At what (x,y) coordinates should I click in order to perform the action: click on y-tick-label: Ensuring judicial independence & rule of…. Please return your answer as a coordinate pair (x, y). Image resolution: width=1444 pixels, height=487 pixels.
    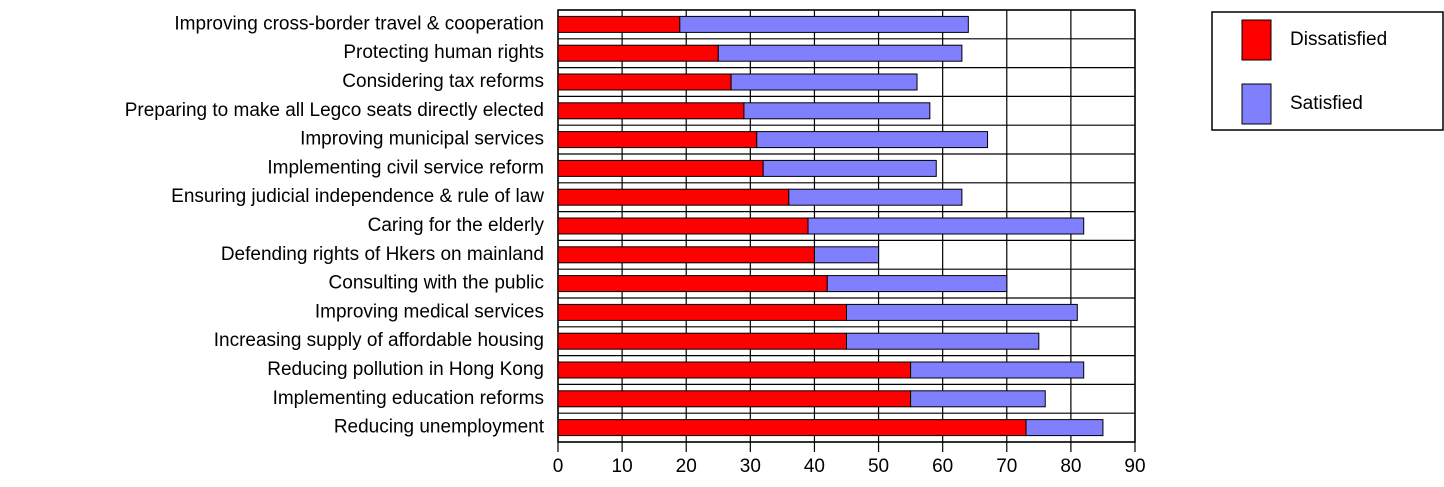
    Looking at the image, I should click on (357, 196).